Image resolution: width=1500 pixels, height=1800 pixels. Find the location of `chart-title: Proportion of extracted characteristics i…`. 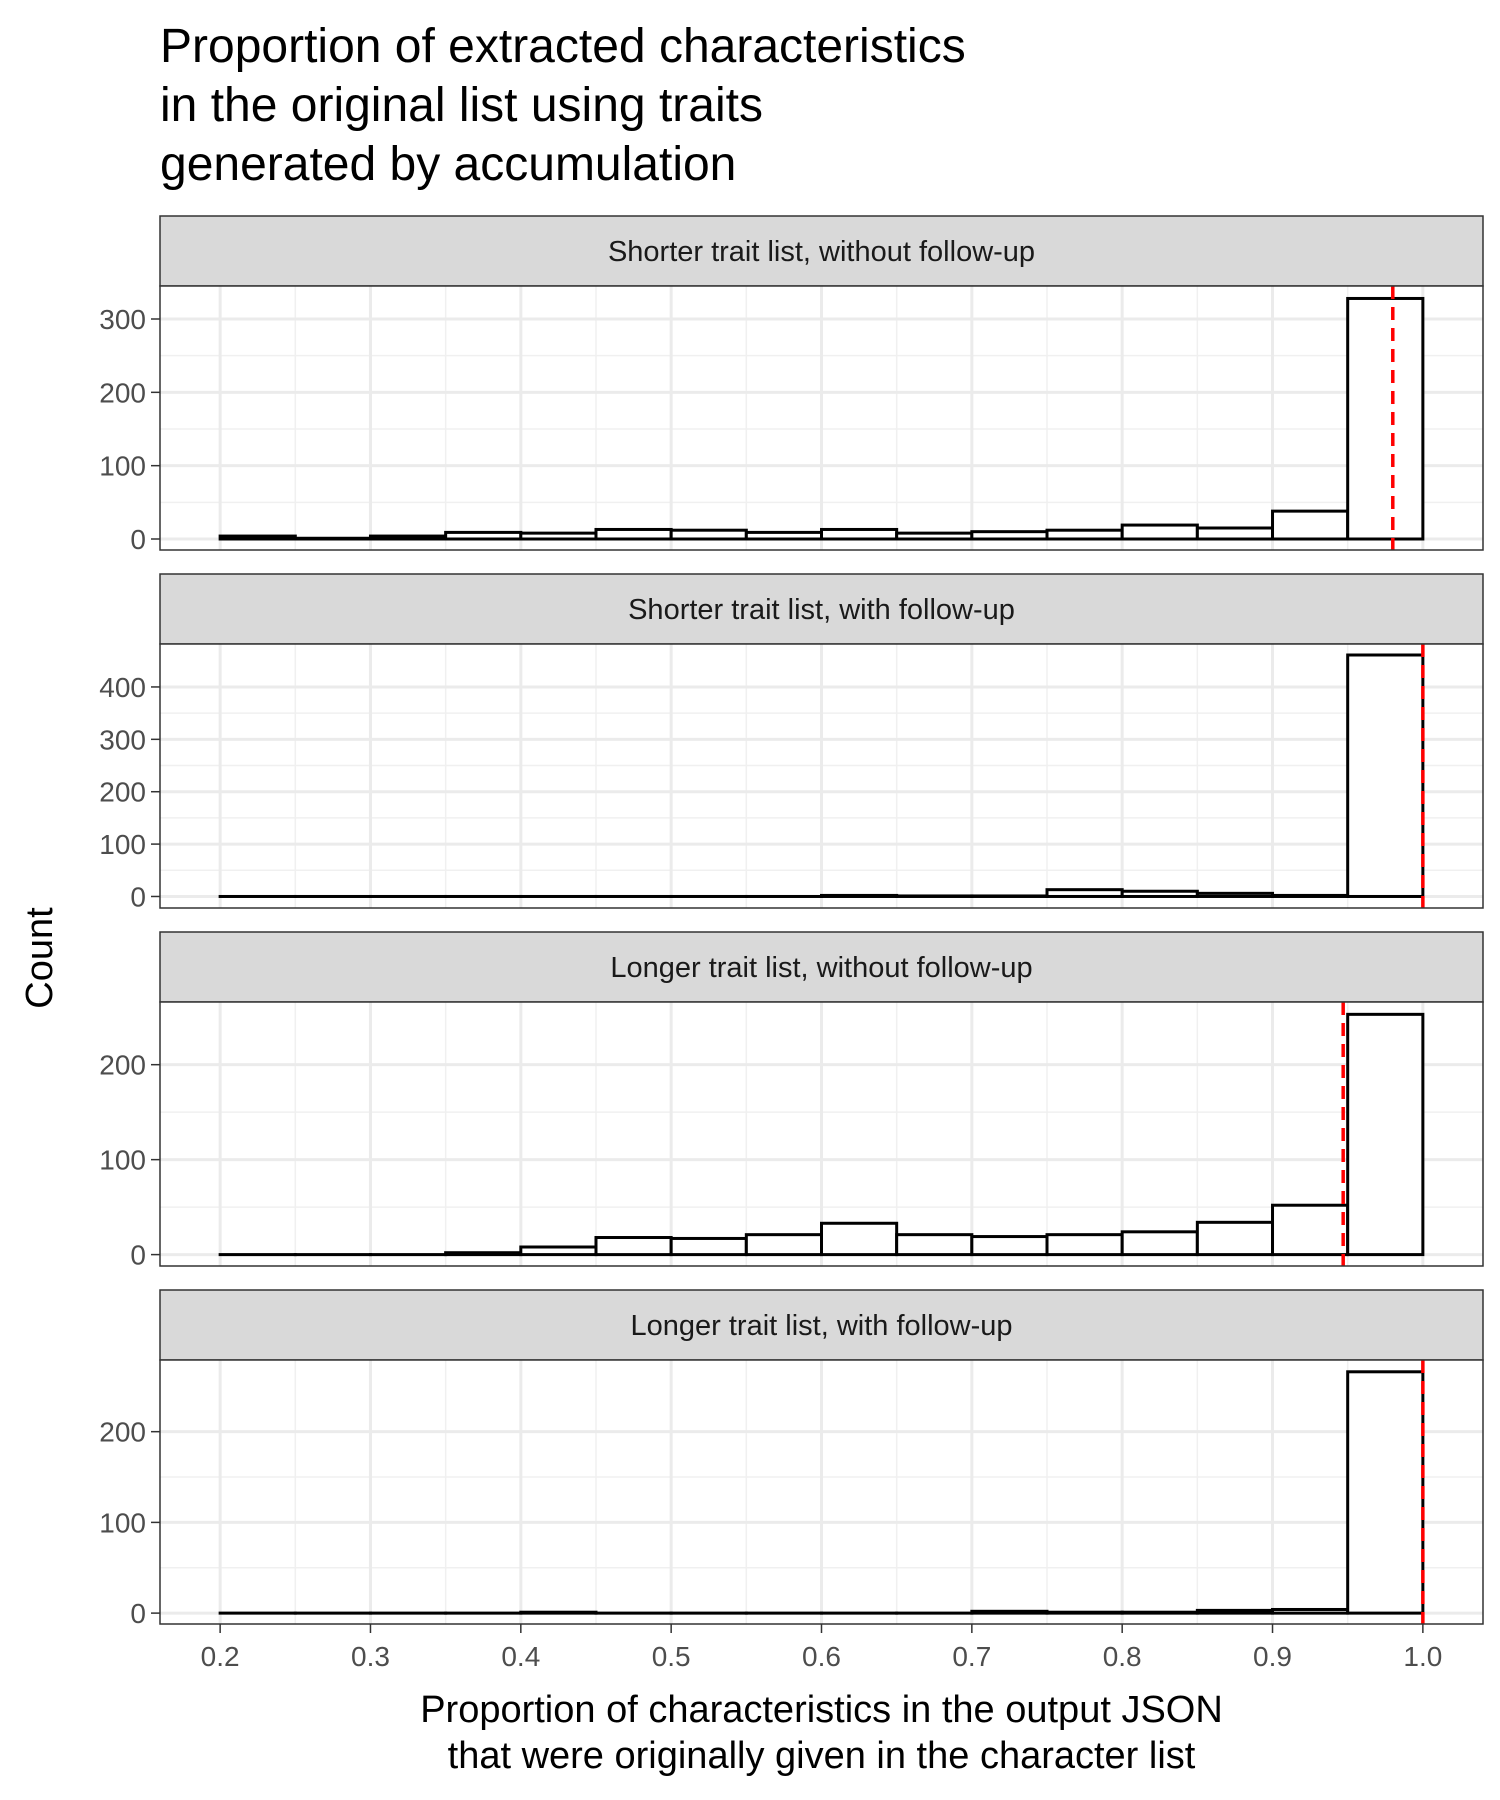

chart-title: Proportion of extracted characteristics i… is located at coordinates (563, 105).